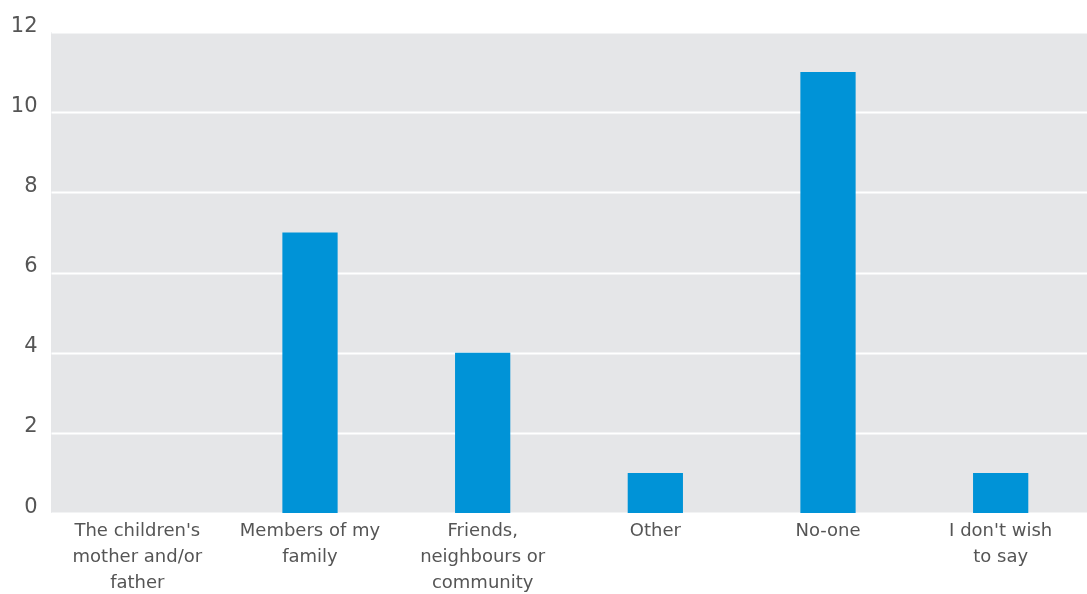 The height and width of the screenshot is (594, 1087). What do you see at coordinates (310, 542) in the screenshot?
I see `x-tick-label: Members of my family` at bounding box center [310, 542].